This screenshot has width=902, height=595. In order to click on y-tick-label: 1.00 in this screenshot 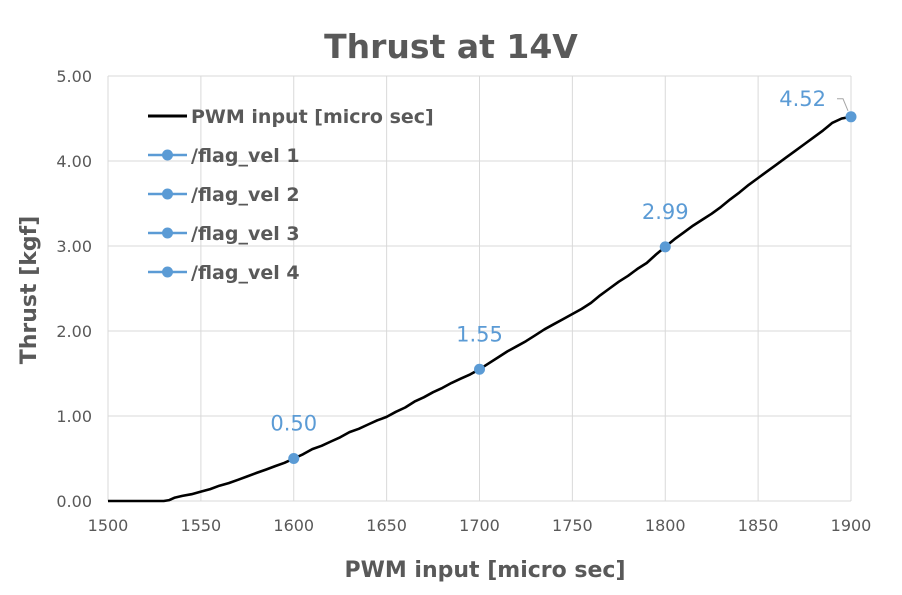, I will do `click(74, 416)`.